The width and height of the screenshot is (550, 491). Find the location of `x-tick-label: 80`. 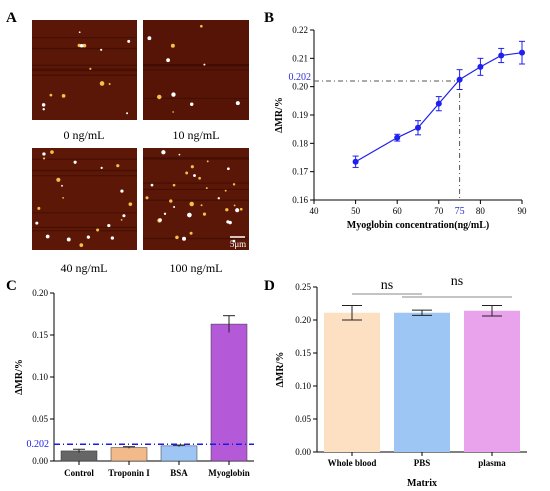

x-tick-label: 80 is located at coordinates (481, 211).